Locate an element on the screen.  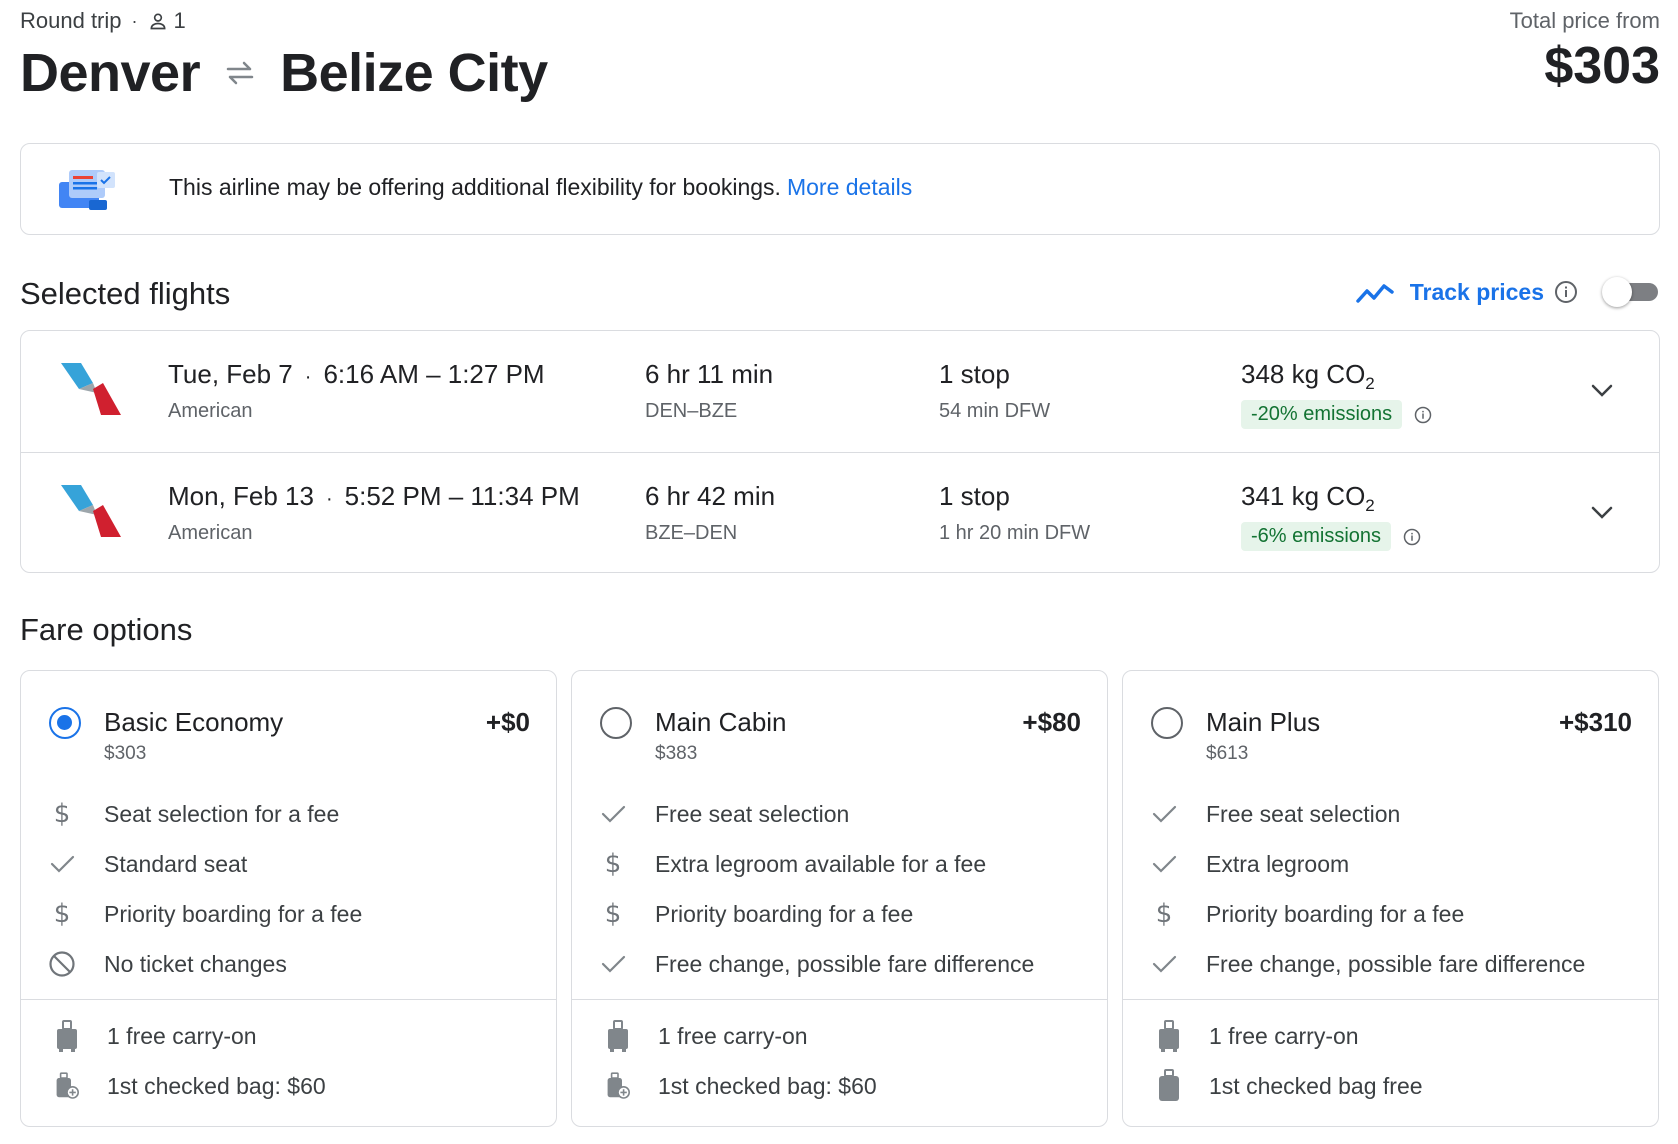
baggage-text: 1st checked bag: $60 is located at coordinates (767, 1085).